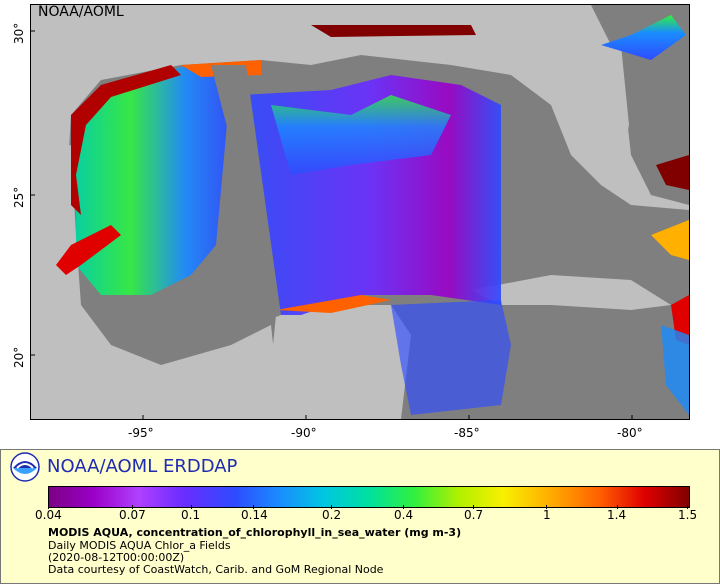 Image resolution: width=720 pixels, height=584 pixels. Describe the element at coordinates (688, 515) in the screenshot. I see `colorbar-tick-label: 1.5` at that location.